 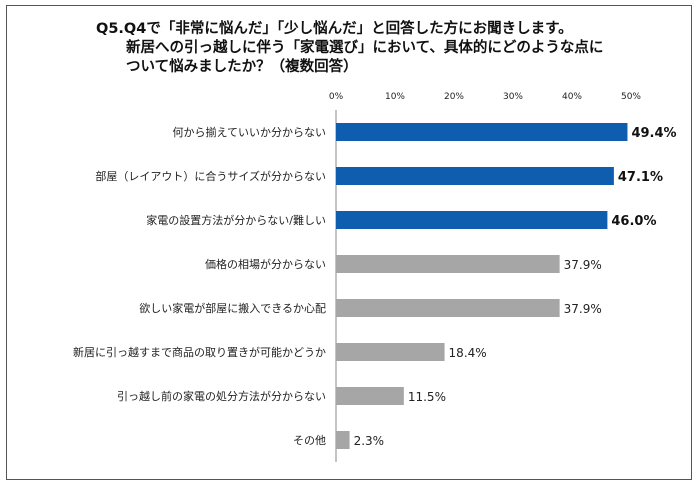 I want to click on x-tick-label: 20%, so click(x=454, y=97).